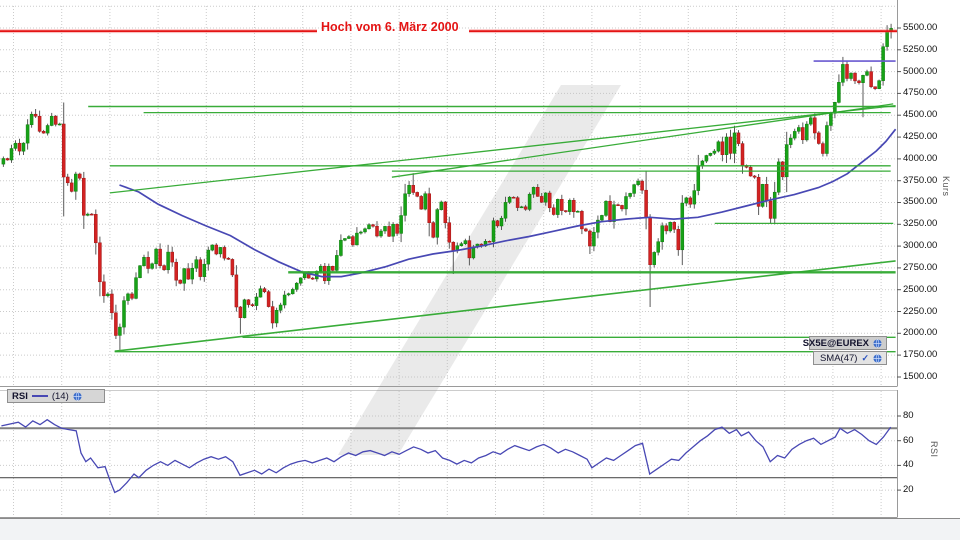  Describe the element at coordinates (908, 465) in the screenshot. I see `rsi-tick-label: 40` at that location.